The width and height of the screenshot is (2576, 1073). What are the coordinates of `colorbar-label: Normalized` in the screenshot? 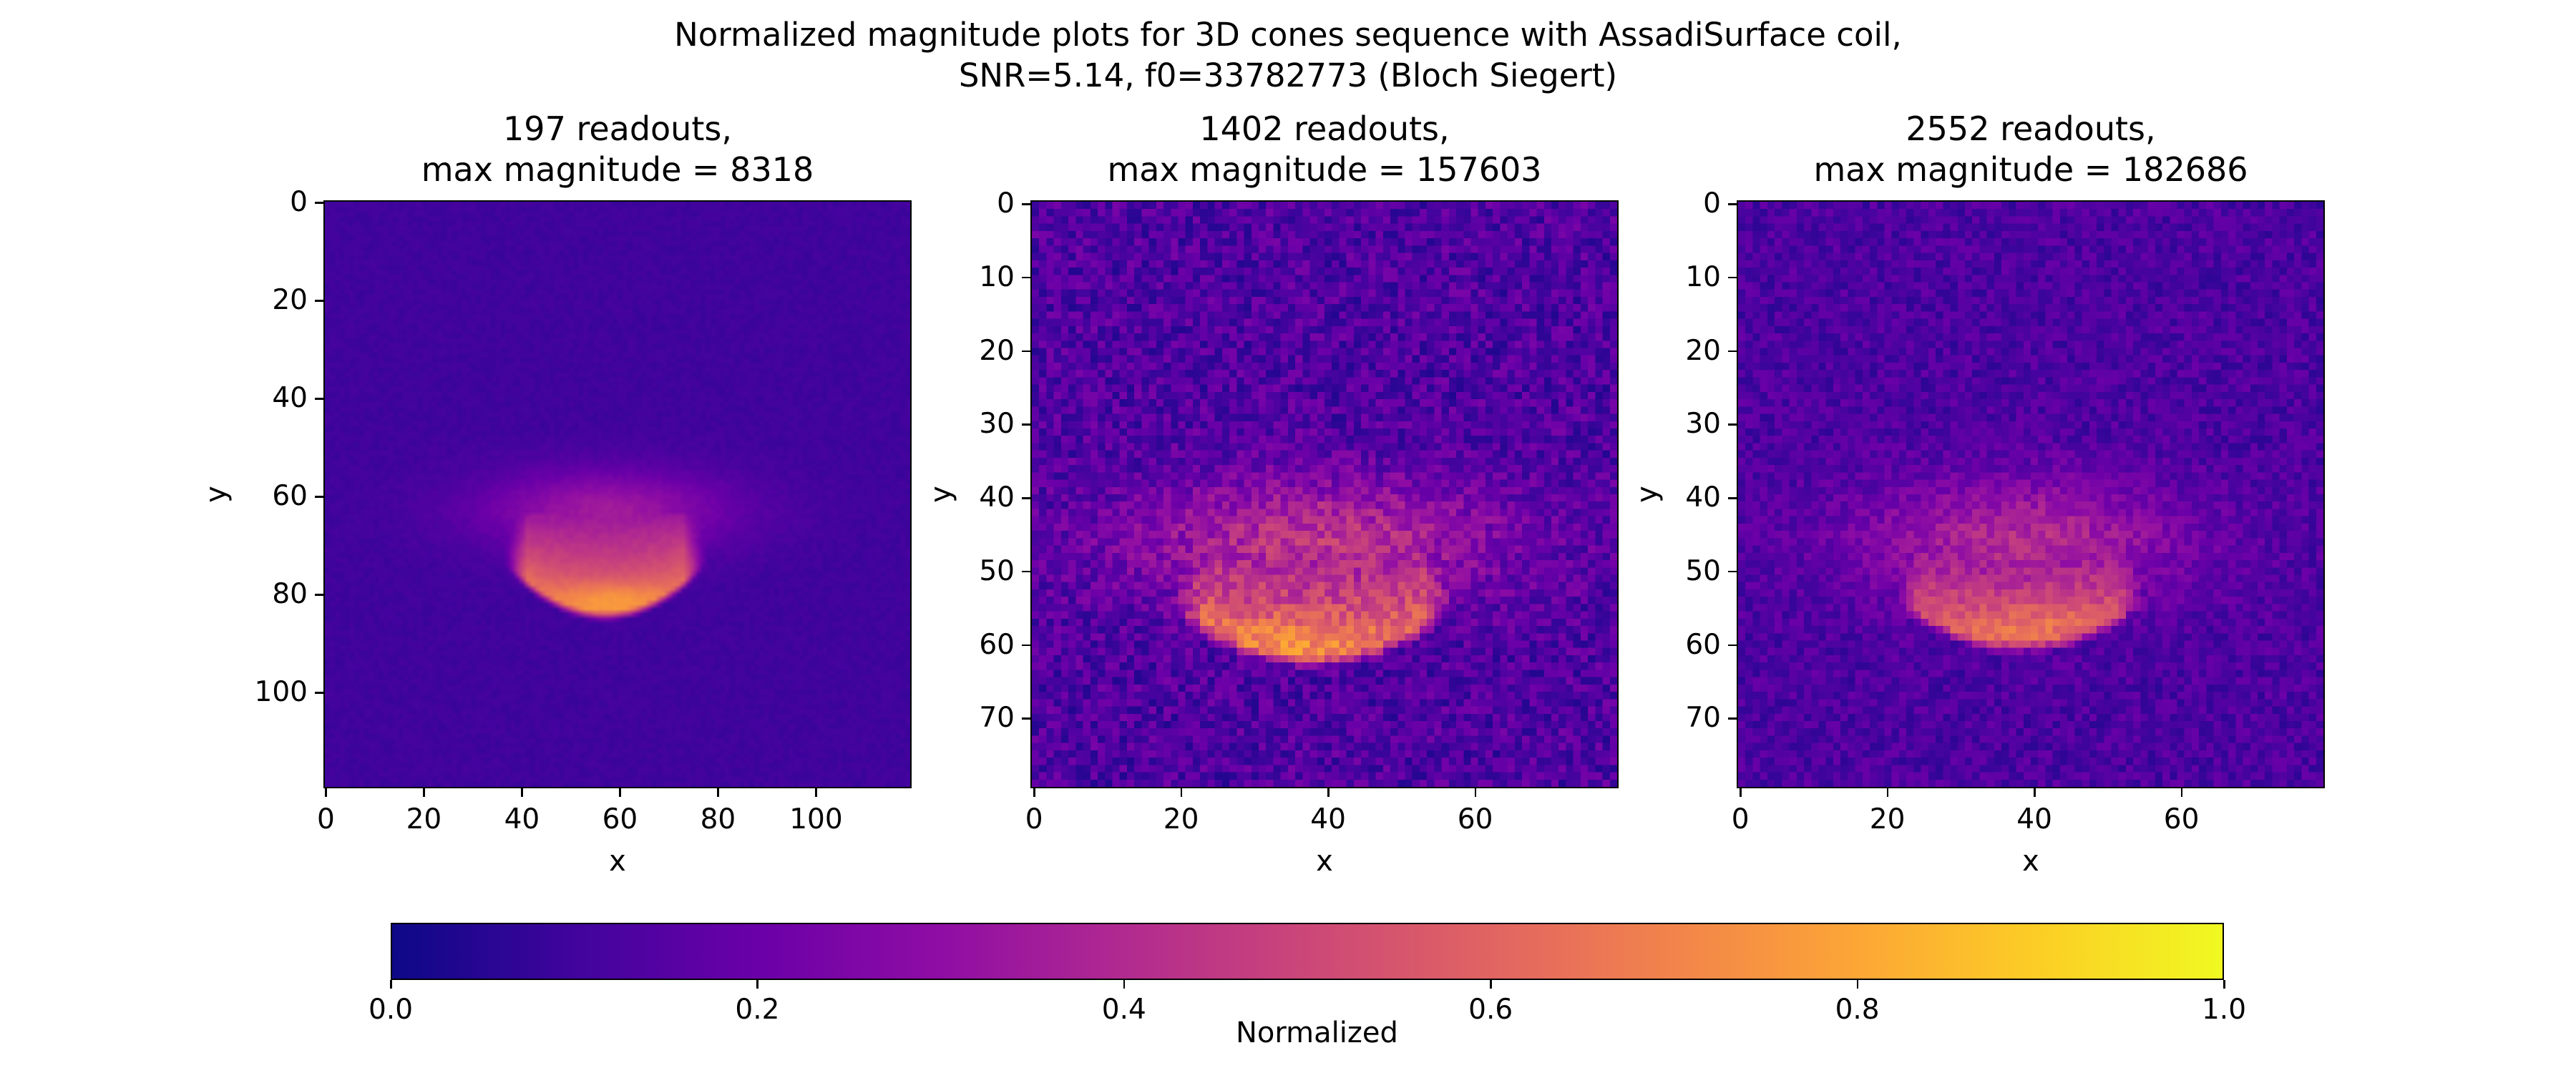 It's located at (1317, 1032).